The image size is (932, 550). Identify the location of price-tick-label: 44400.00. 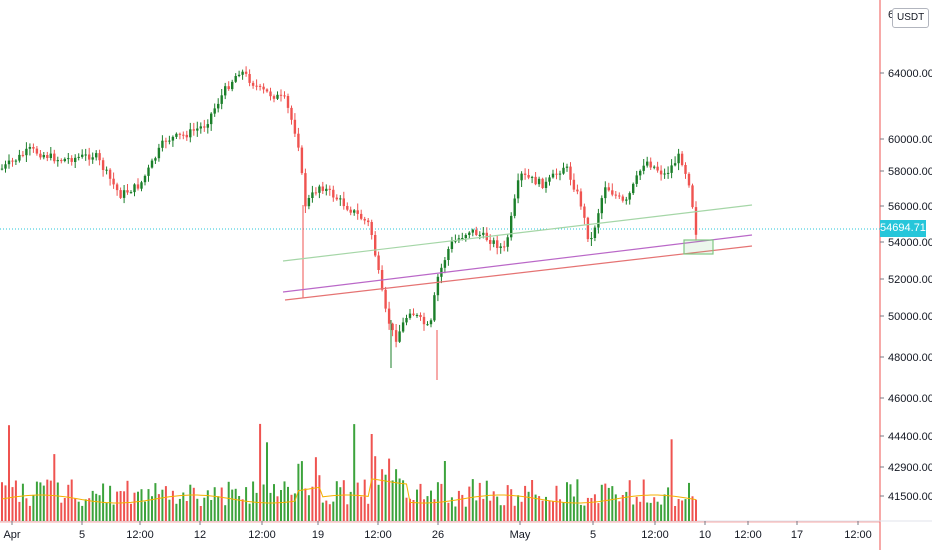
(910, 437).